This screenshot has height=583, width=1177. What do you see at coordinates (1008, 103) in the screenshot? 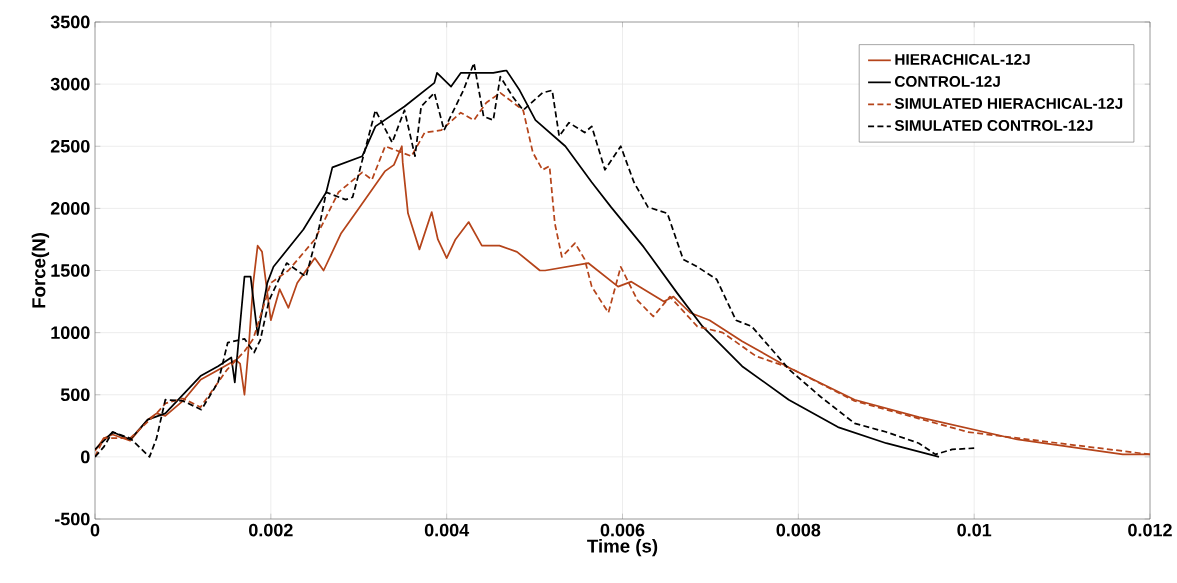
I see `legend-label: SIMULATED HIERACHICAL-12J` at bounding box center [1008, 103].